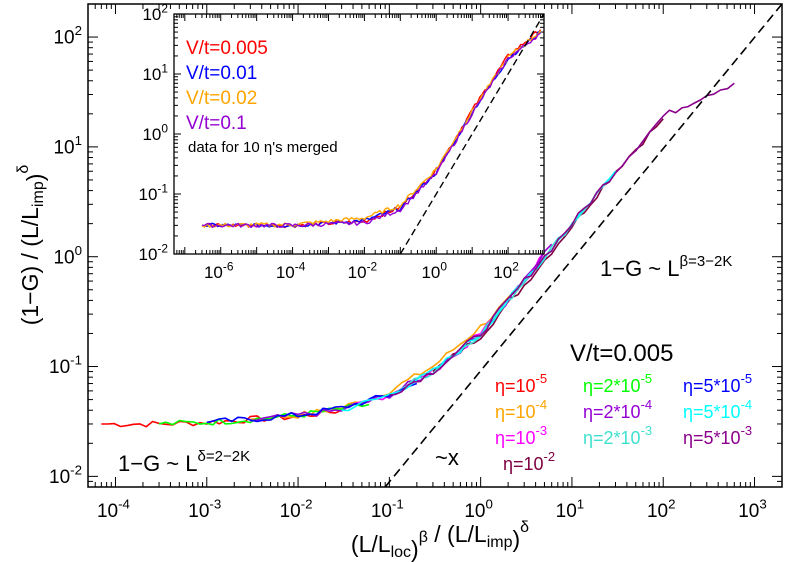  What do you see at coordinates (521, 409) in the screenshot?
I see `main-legend-item: η=10-4` at bounding box center [521, 409].